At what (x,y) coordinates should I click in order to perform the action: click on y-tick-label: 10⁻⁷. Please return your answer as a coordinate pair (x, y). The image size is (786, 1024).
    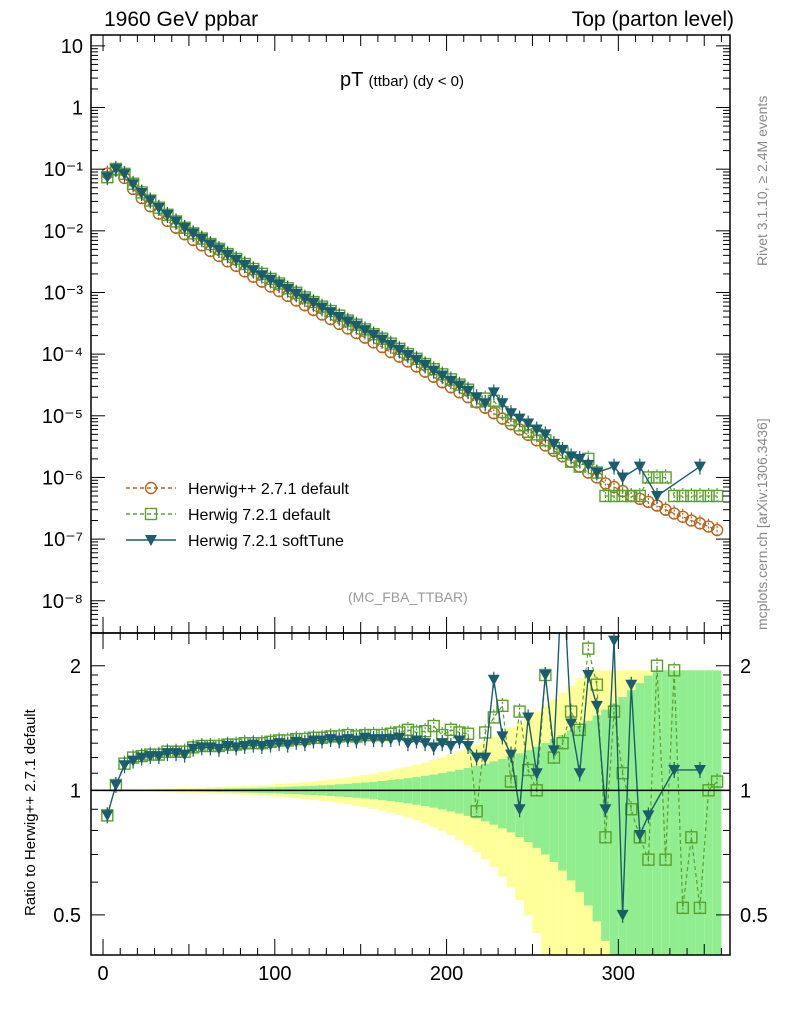
    Looking at the image, I should click on (63, 540).